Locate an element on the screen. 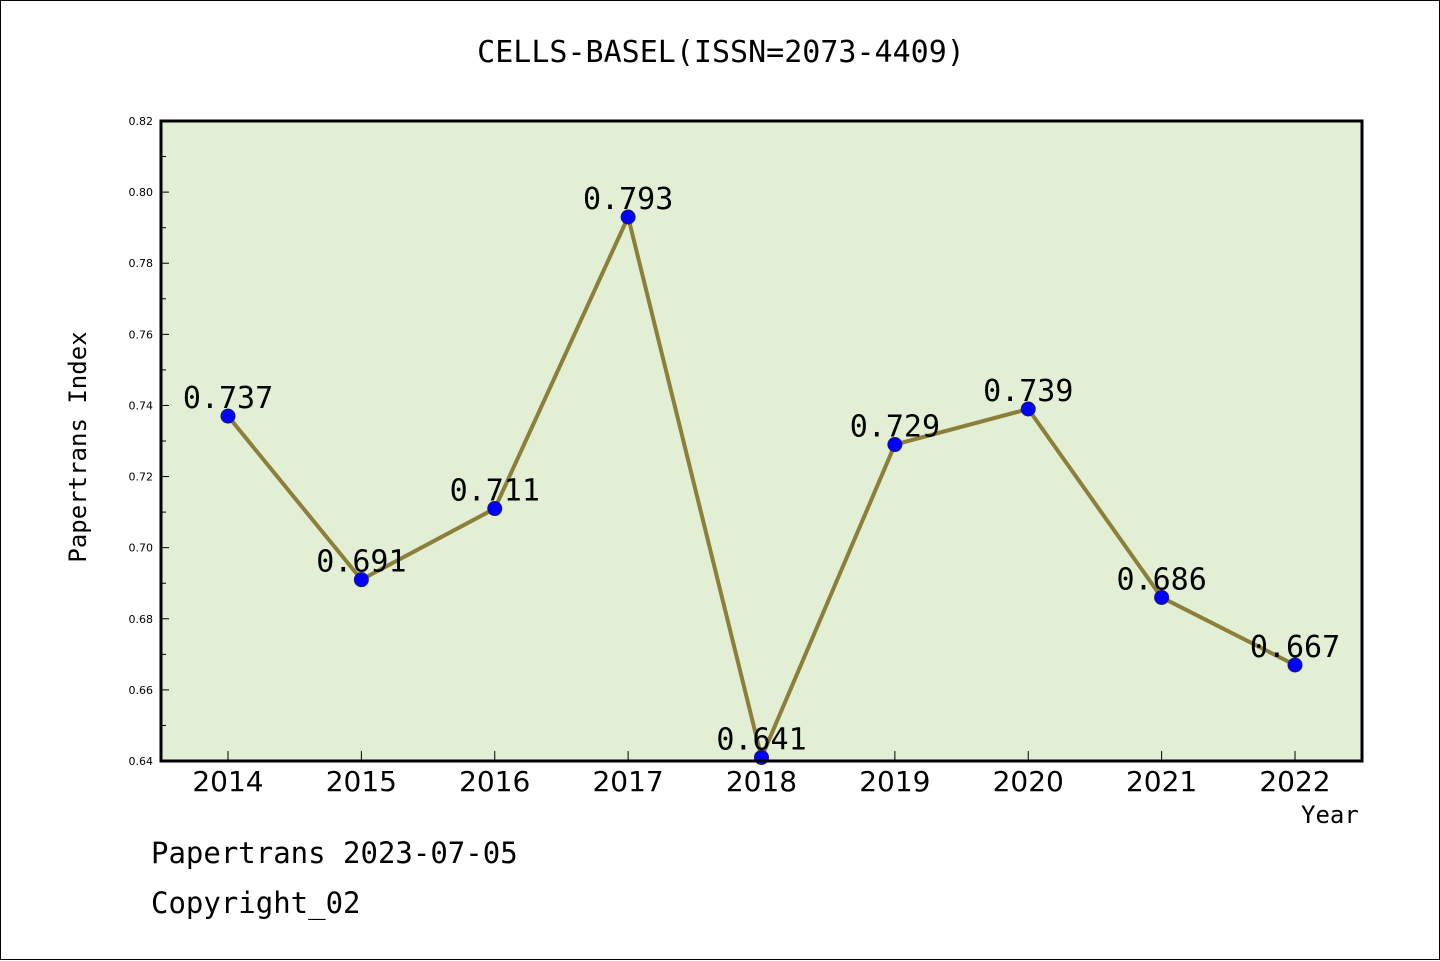  data-label: 0.686 is located at coordinates (1161, 579).